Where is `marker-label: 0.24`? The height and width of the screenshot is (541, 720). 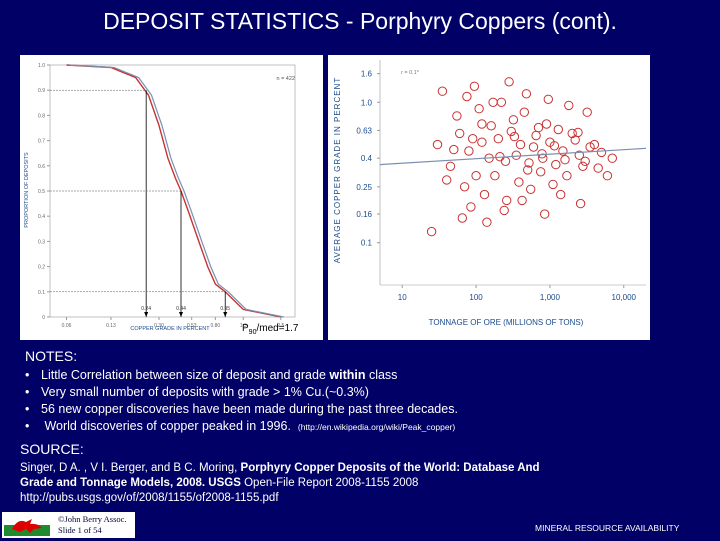
marker-label: 0.24 is located at coordinates (146, 309).